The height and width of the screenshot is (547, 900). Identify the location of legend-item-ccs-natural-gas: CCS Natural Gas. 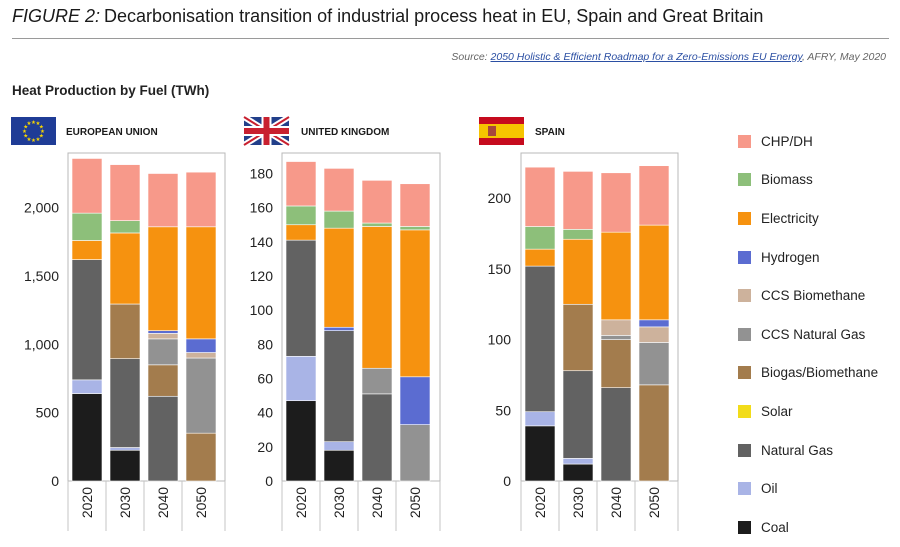
(818, 334).